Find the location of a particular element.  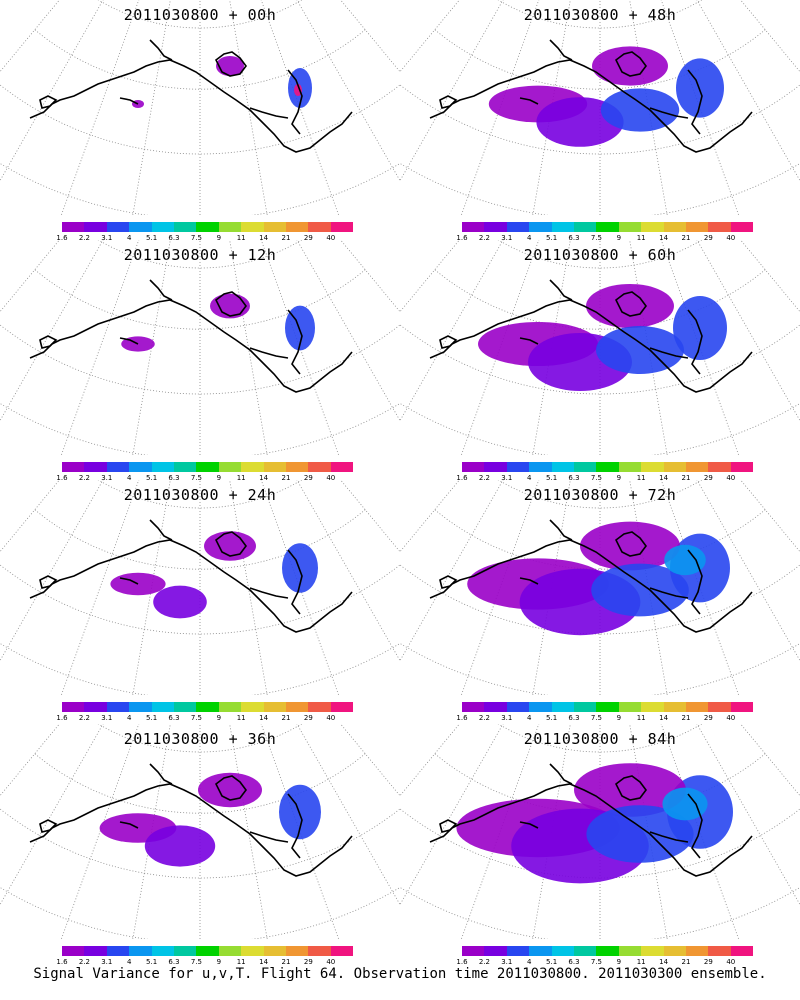

colorbar-label: 6.3 is located at coordinates (574, 238).